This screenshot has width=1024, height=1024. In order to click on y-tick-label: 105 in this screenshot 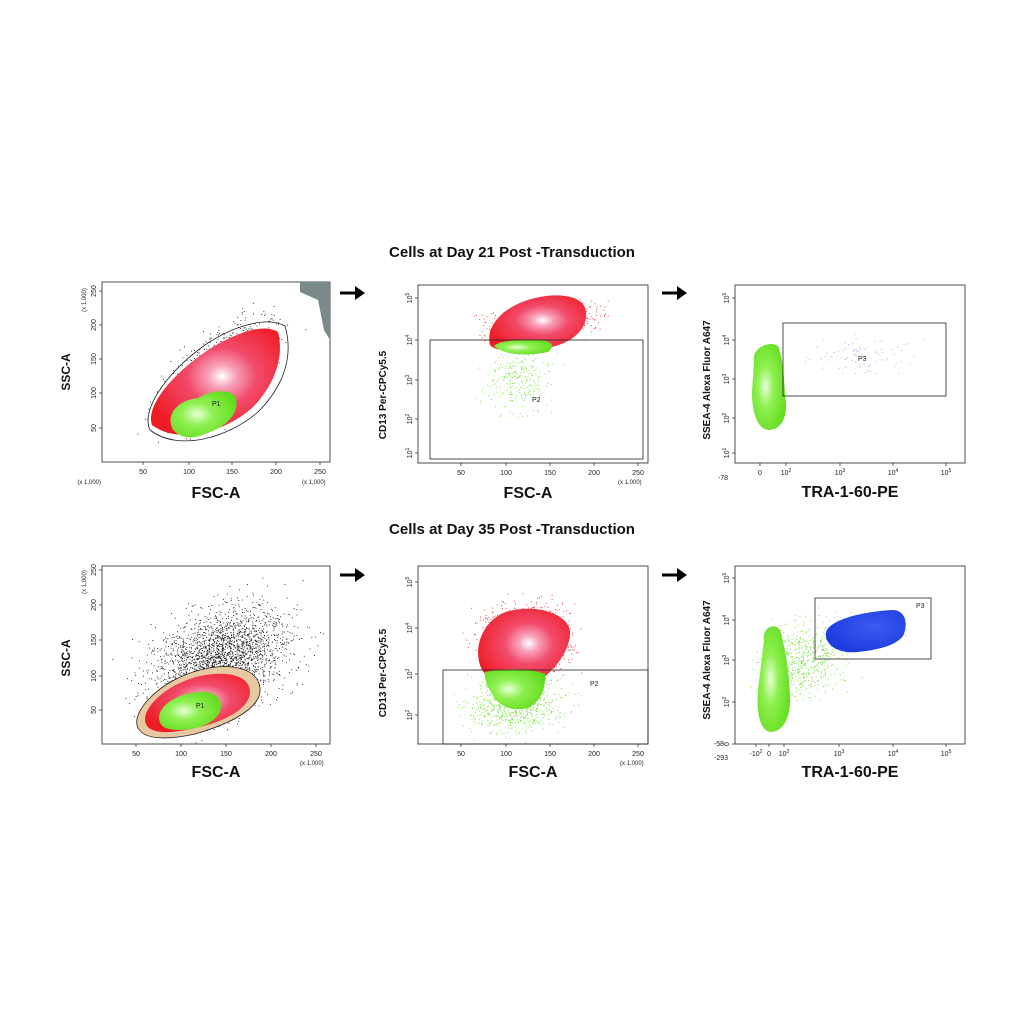, I will do `click(409, 297)`.